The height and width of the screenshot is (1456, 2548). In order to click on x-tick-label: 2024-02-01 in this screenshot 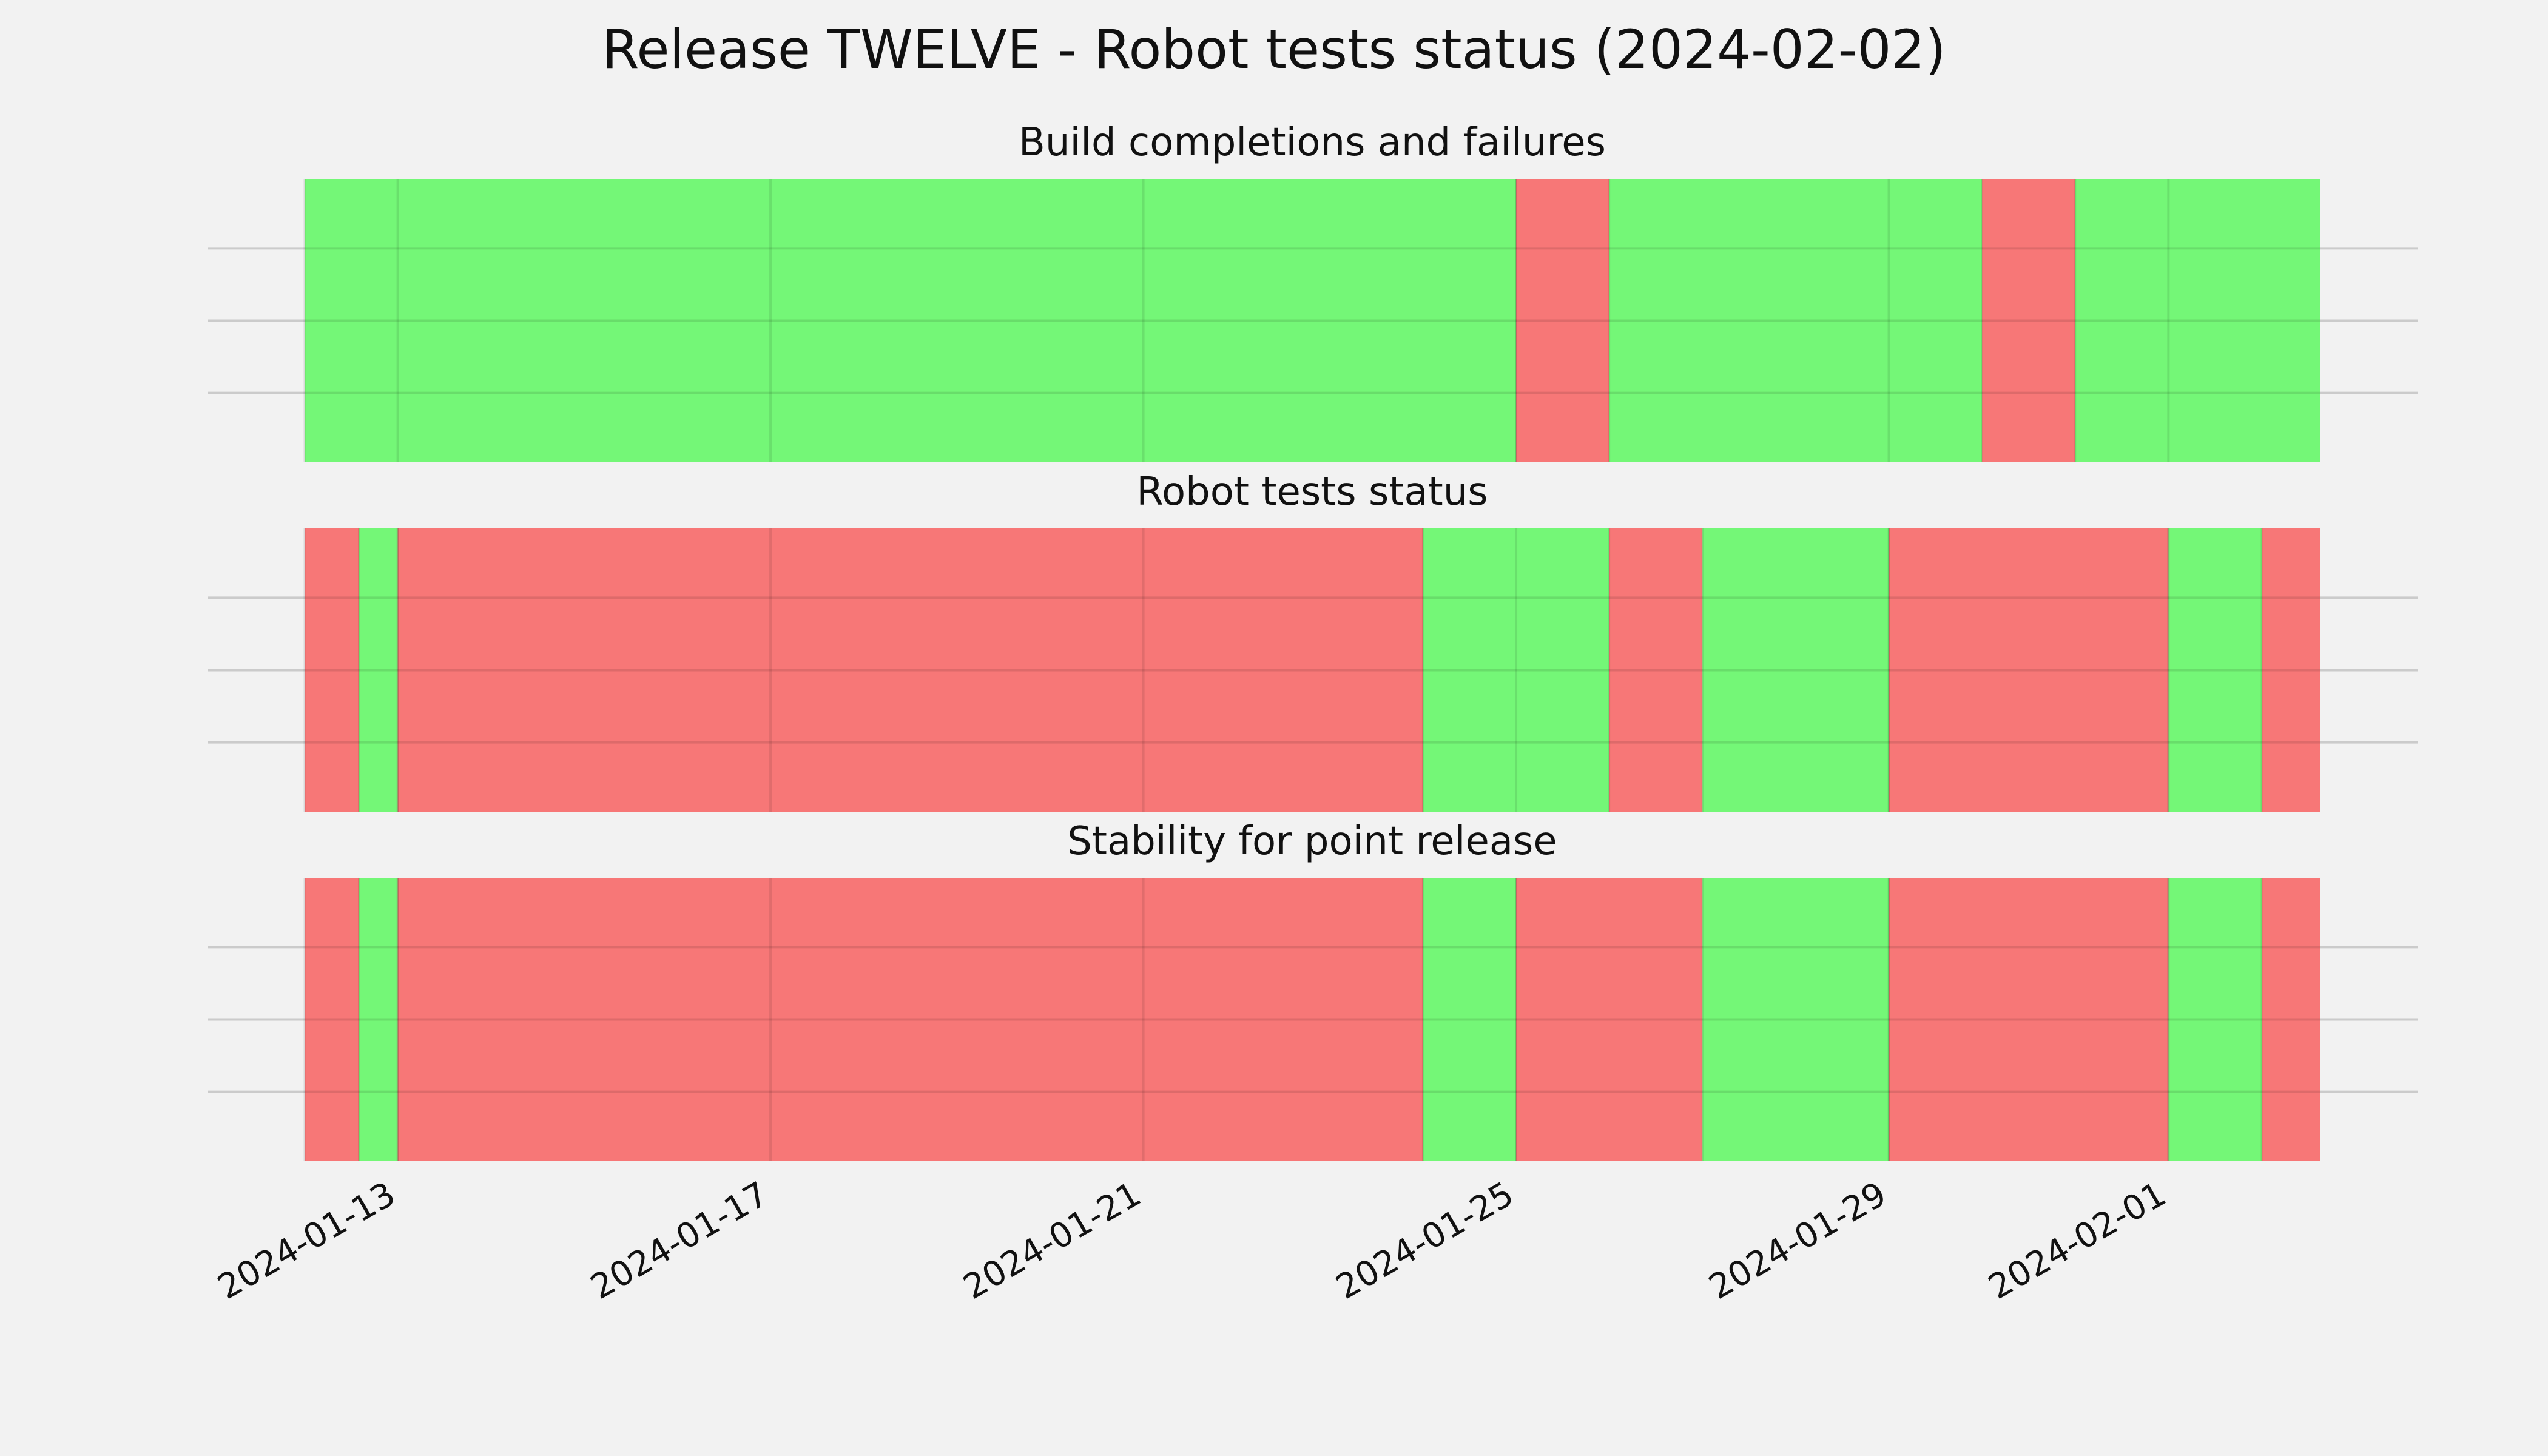, I will do `click(2077, 1241)`.